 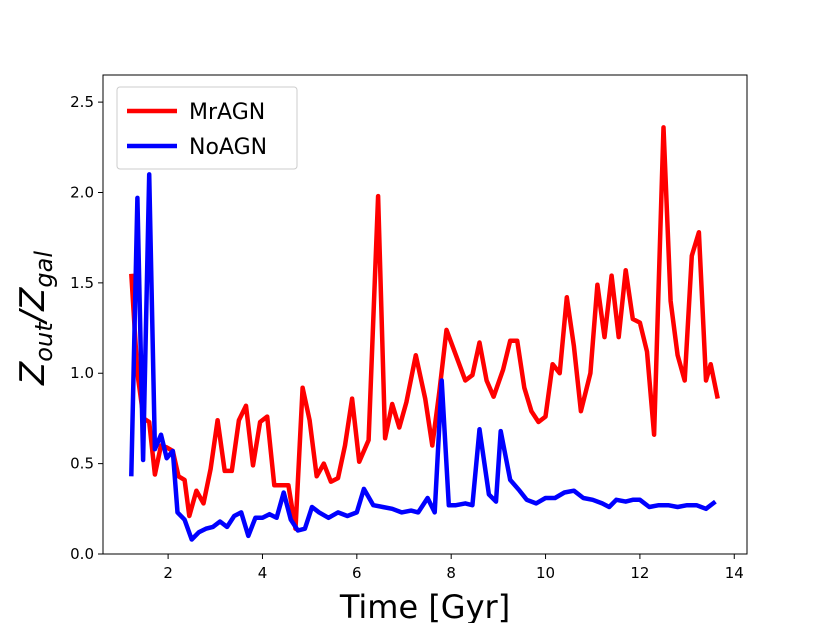 What do you see at coordinates (424, 605) in the screenshot?
I see `x-axis-label: Time [Gyr]` at bounding box center [424, 605].